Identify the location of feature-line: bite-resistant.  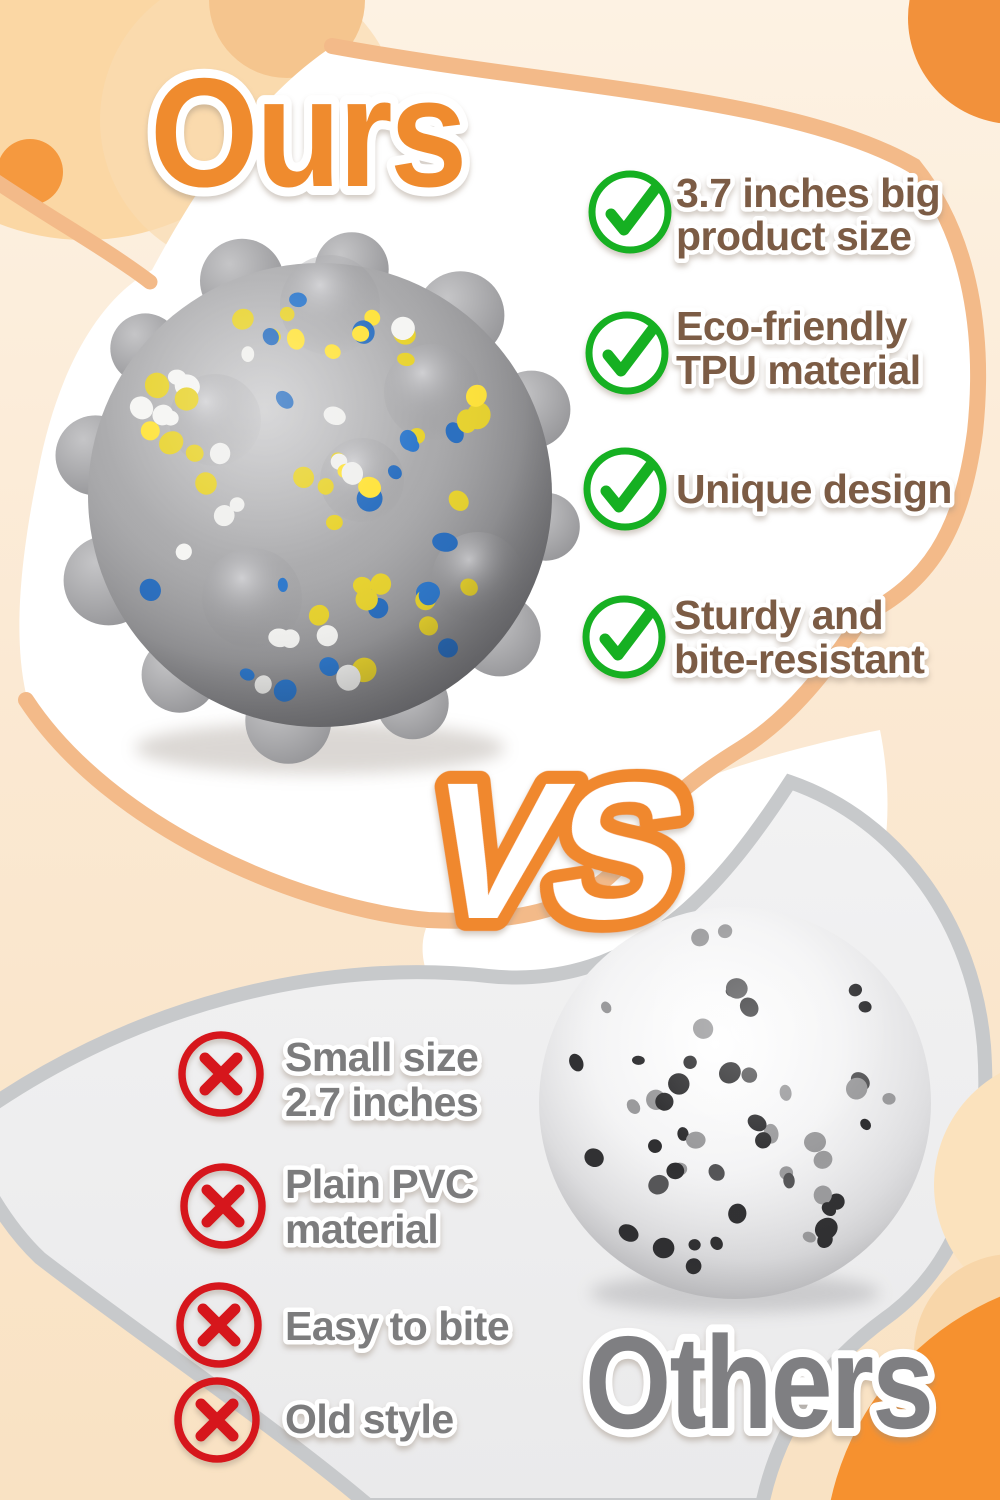
(799, 659).